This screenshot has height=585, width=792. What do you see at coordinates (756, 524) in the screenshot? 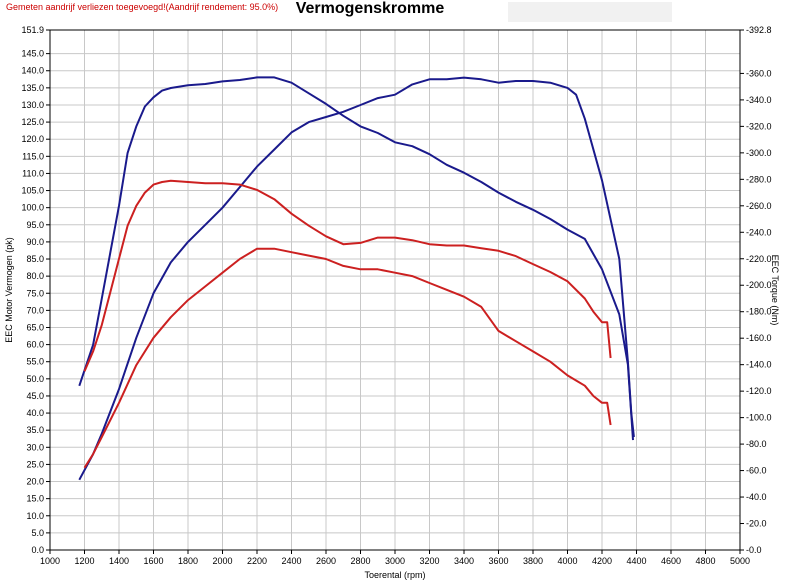
I see `y-right-tick-label: -20.0` at bounding box center [756, 524].